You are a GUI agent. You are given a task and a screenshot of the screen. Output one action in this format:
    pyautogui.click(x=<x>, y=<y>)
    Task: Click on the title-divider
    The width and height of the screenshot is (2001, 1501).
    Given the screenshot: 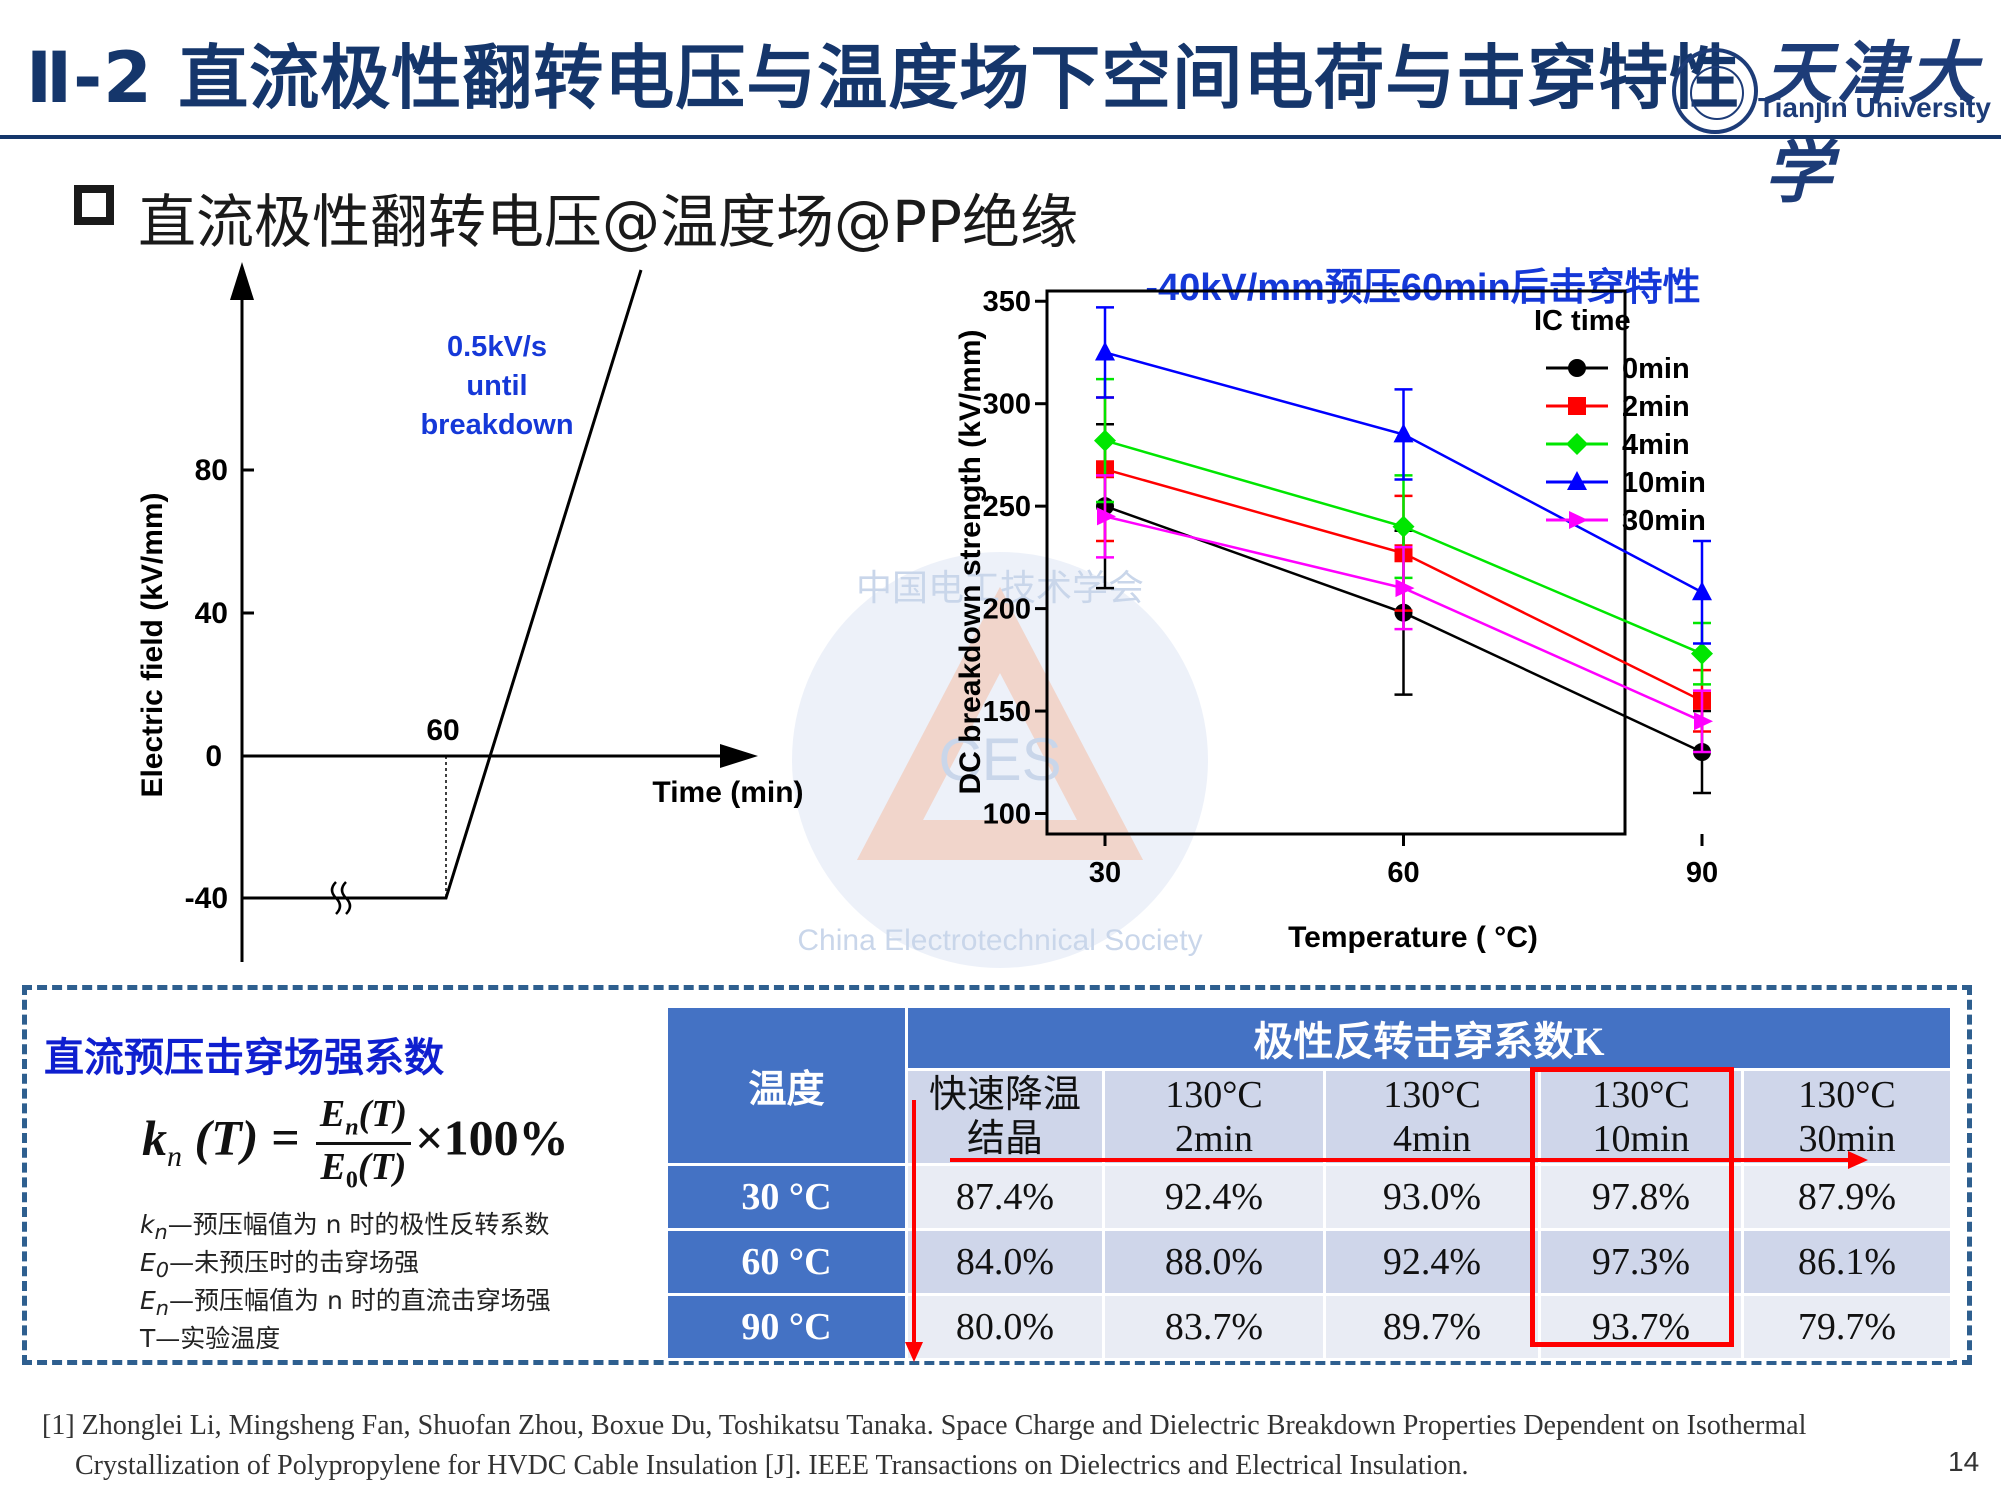 What is the action you would take?
    pyautogui.click(x=1000, y=137)
    